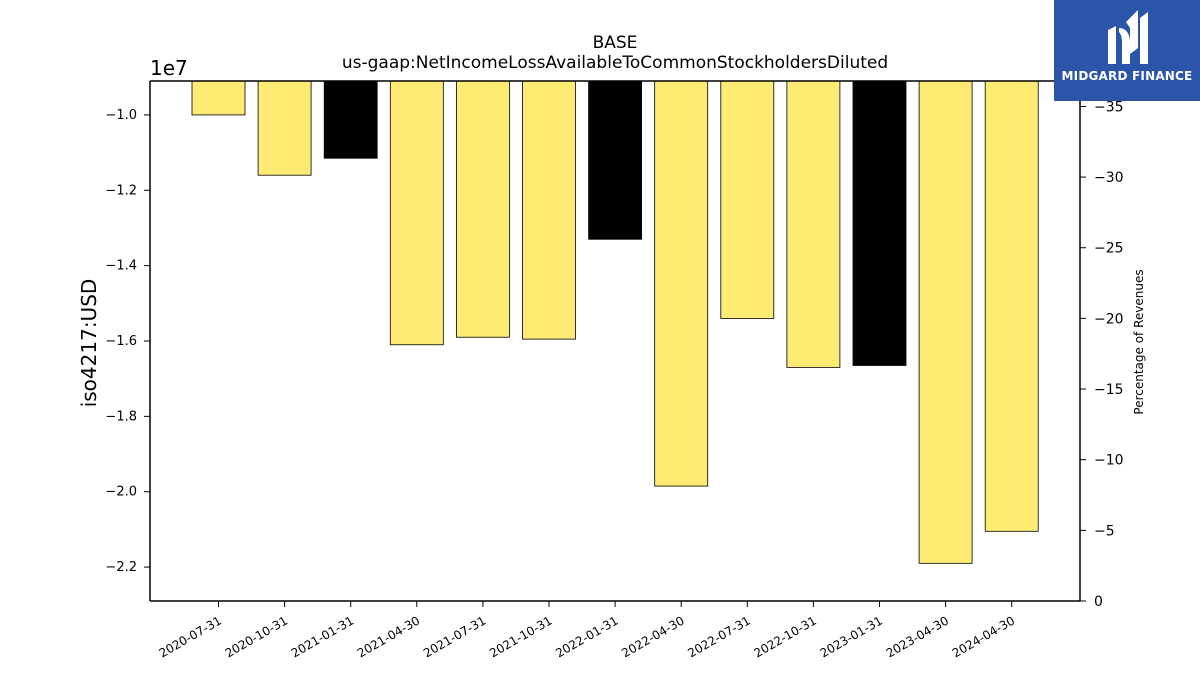 This screenshot has width=1200, height=675. I want to click on brand-name: MIDGARD FINANCE, so click(1127, 76).